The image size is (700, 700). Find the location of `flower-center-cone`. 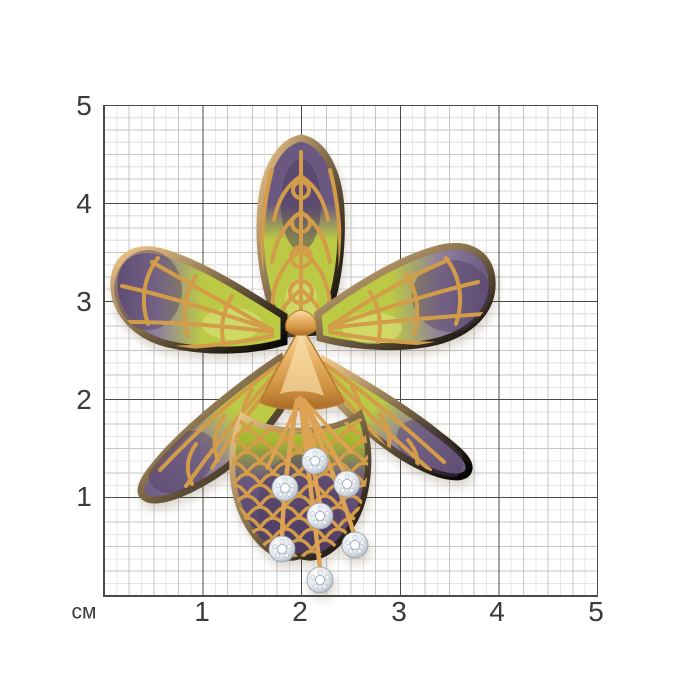

flower-center-cone is located at coordinates (302, 360).